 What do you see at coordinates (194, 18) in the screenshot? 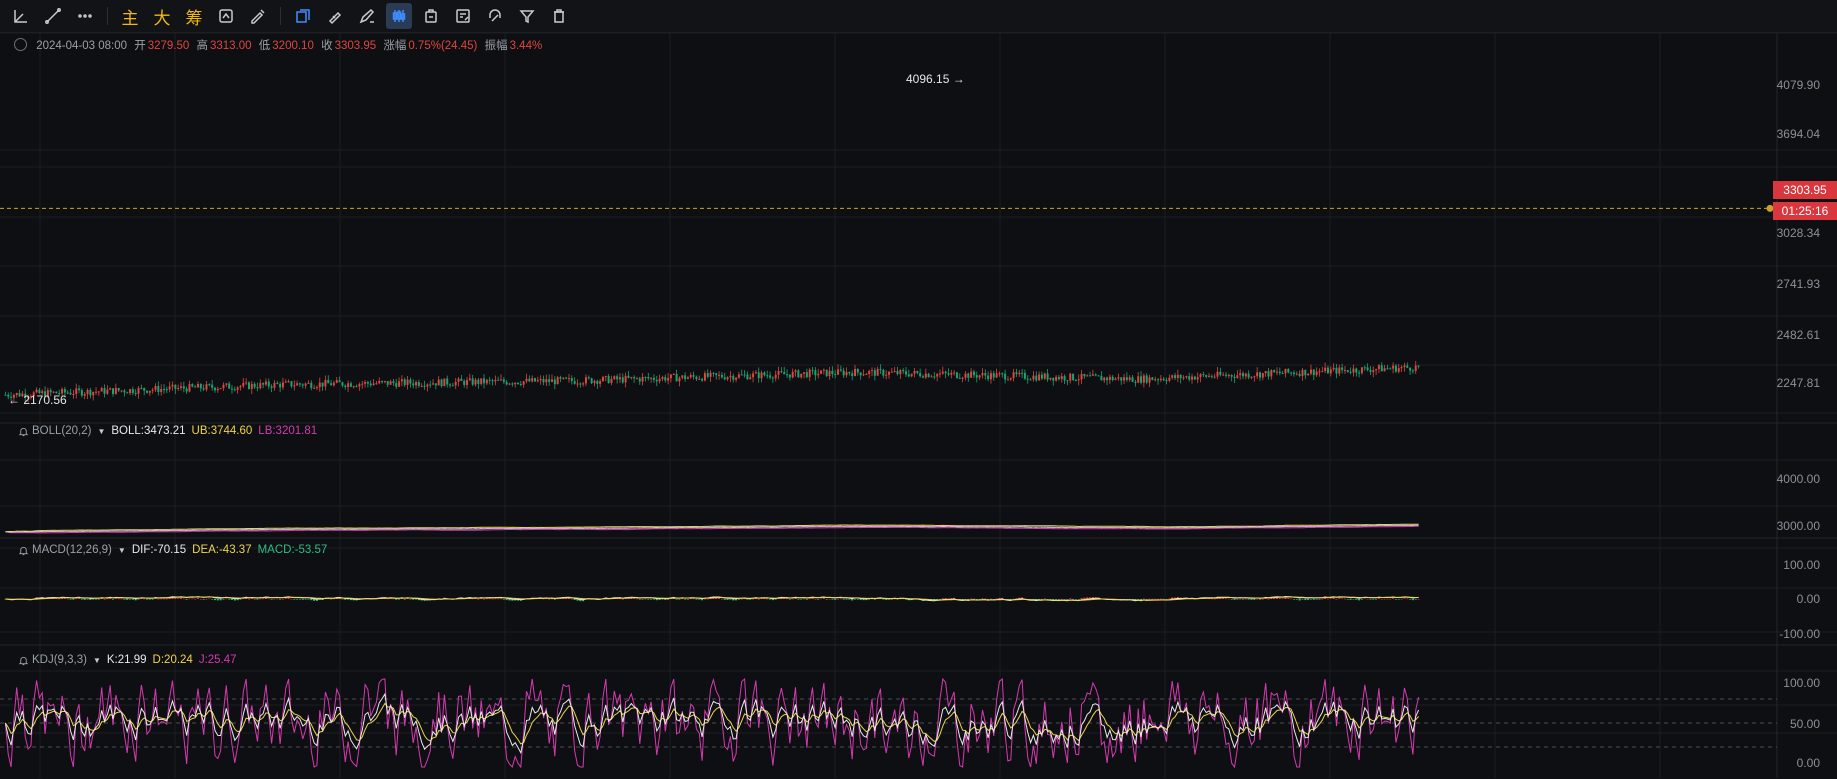
I see `chips-label: 筹` at bounding box center [194, 18].